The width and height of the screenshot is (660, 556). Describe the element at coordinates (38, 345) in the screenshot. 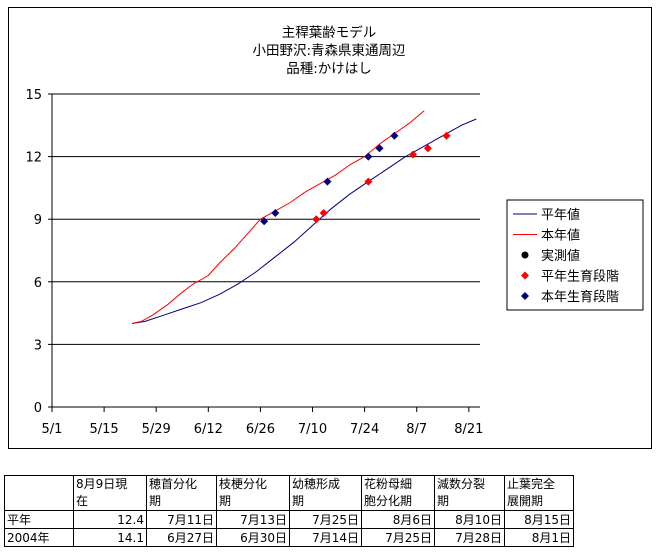

I see `y-tick-label: 3` at that location.